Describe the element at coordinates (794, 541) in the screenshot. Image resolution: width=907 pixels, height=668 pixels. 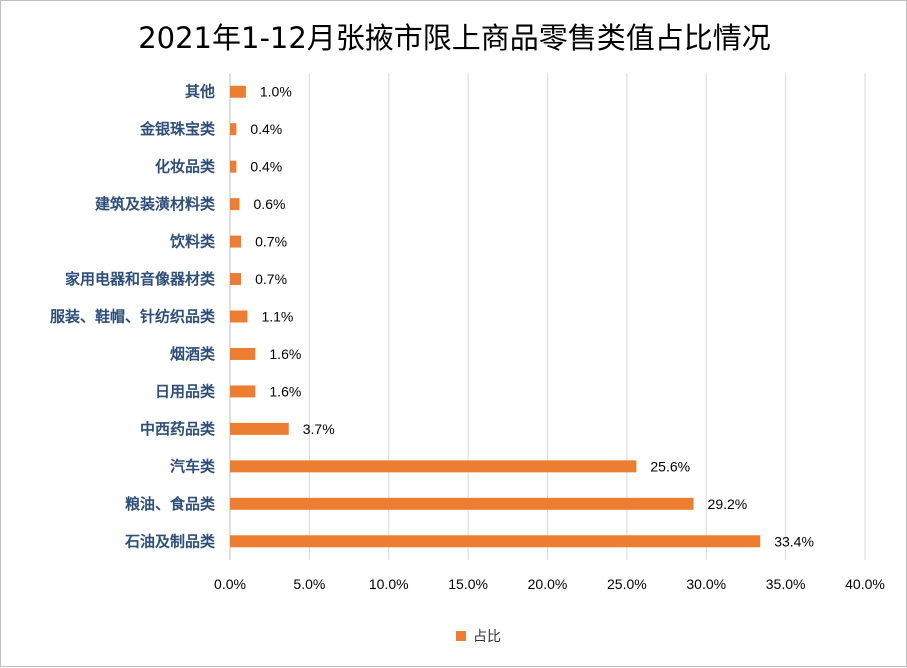
I see `data-label: 33.4%` at that location.